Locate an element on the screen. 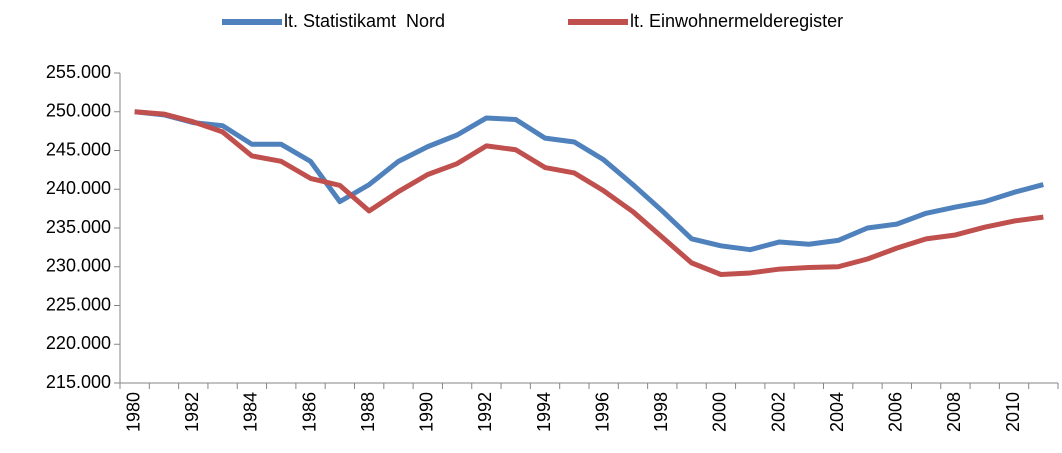  x-tick-label: 2008 is located at coordinates (954, 412).